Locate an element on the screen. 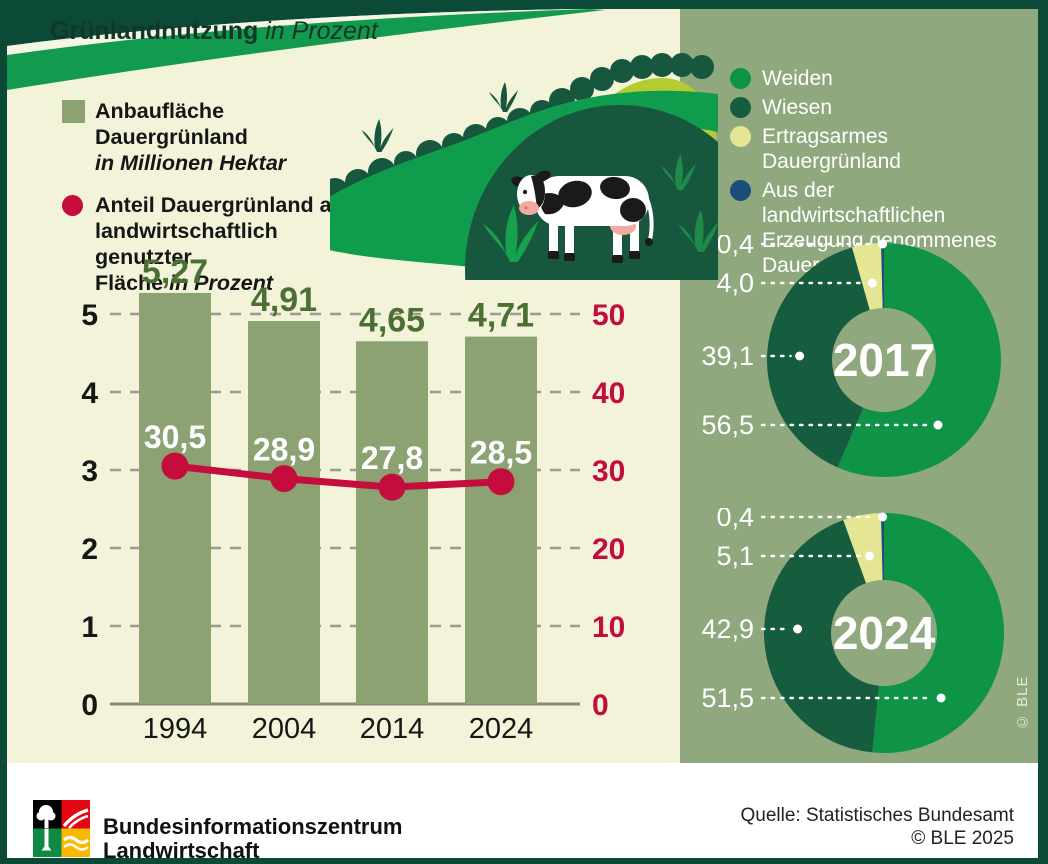 Image resolution: width=1048 pixels, height=864 pixels. bar-2014 is located at coordinates (392, 522).